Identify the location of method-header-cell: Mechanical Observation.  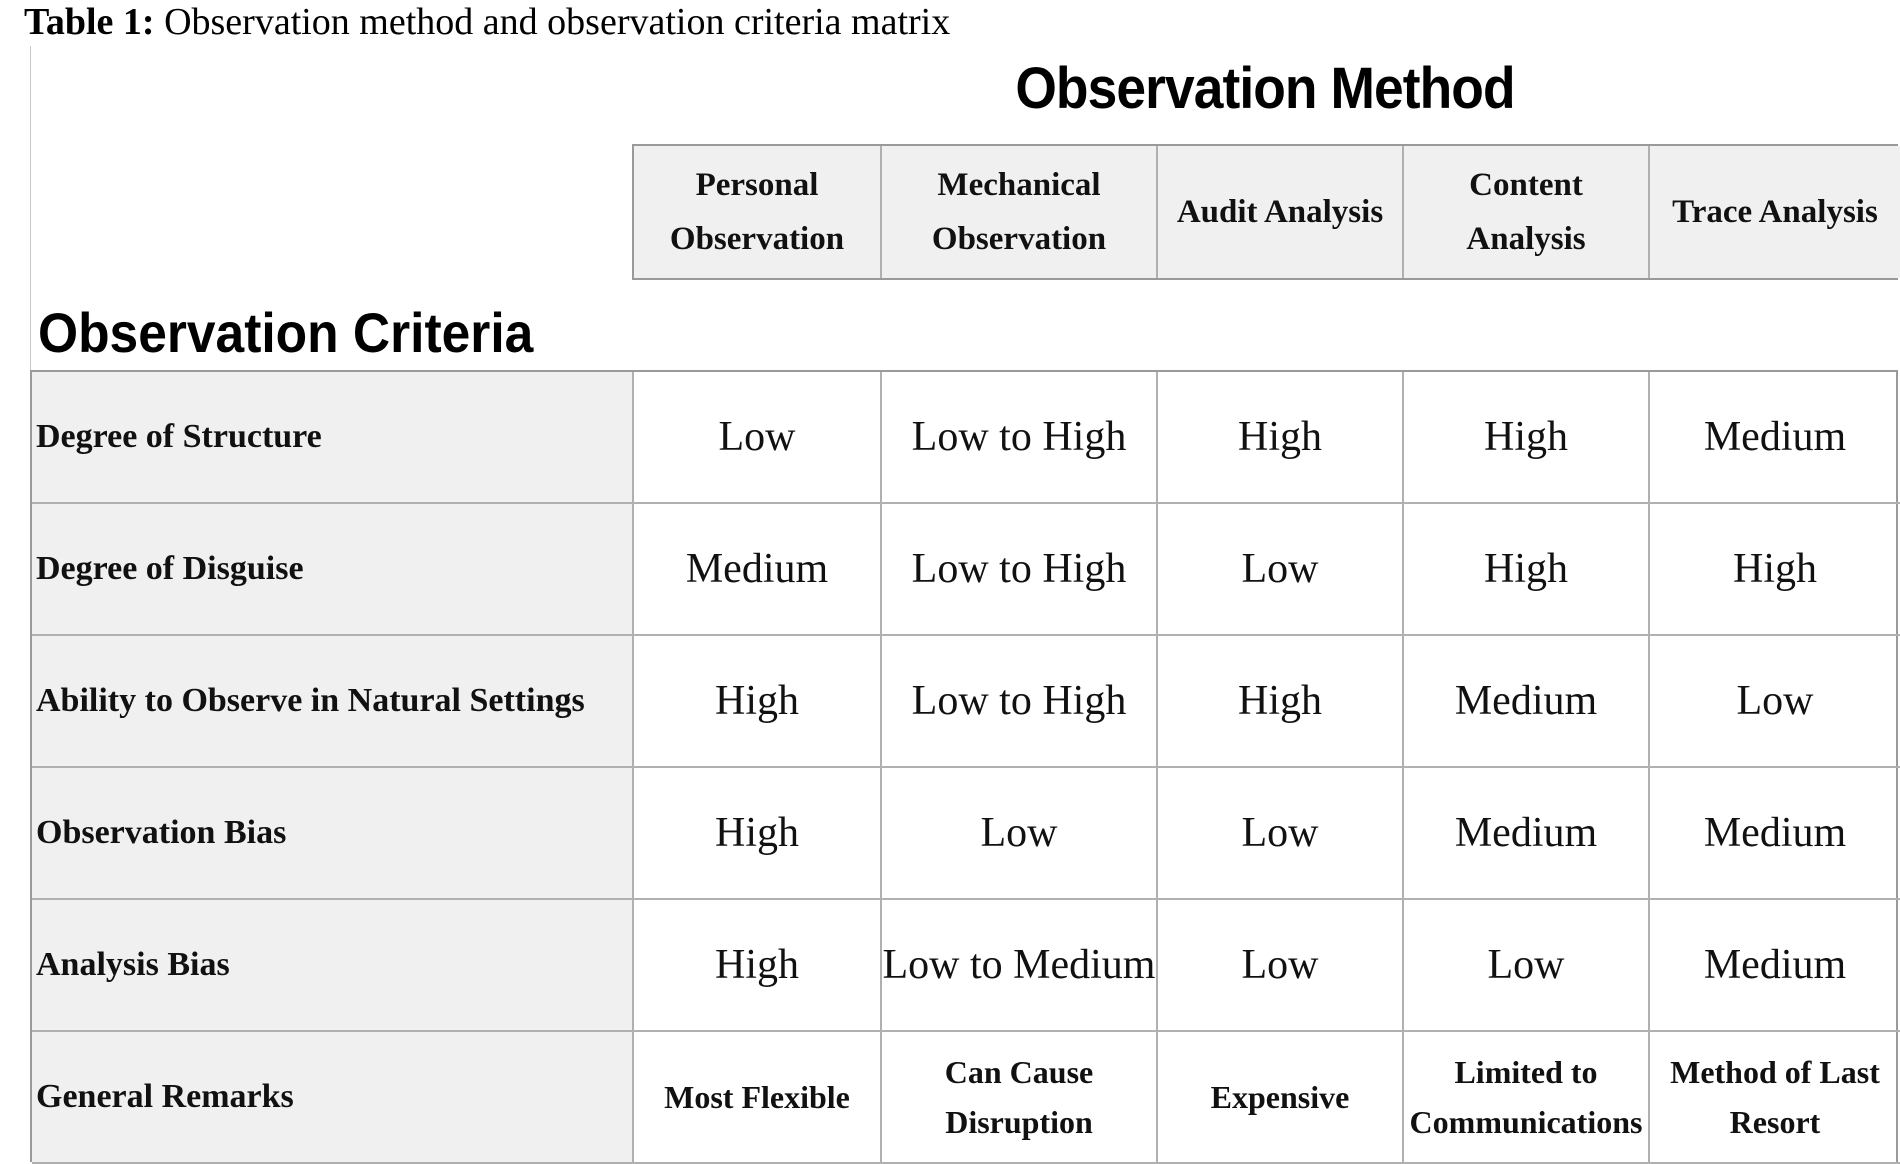
(1020, 212).